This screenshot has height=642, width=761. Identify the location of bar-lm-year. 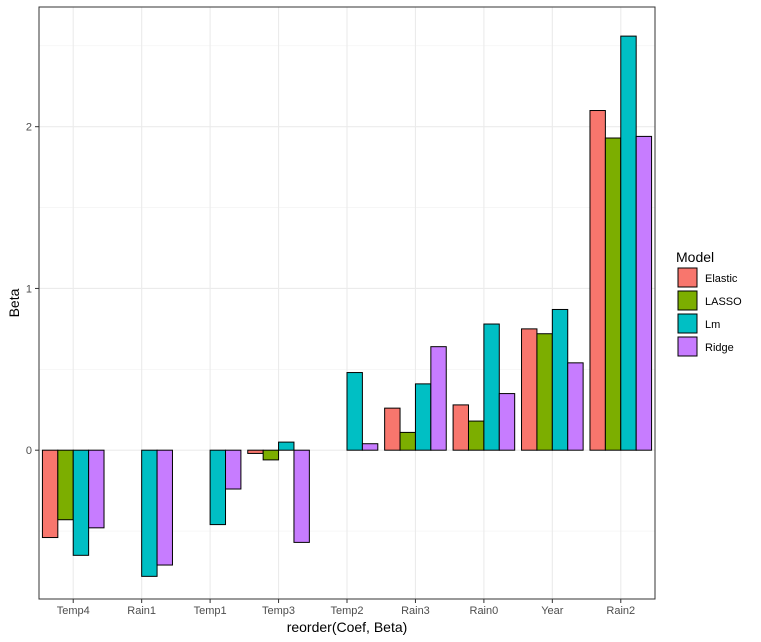
(560, 379).